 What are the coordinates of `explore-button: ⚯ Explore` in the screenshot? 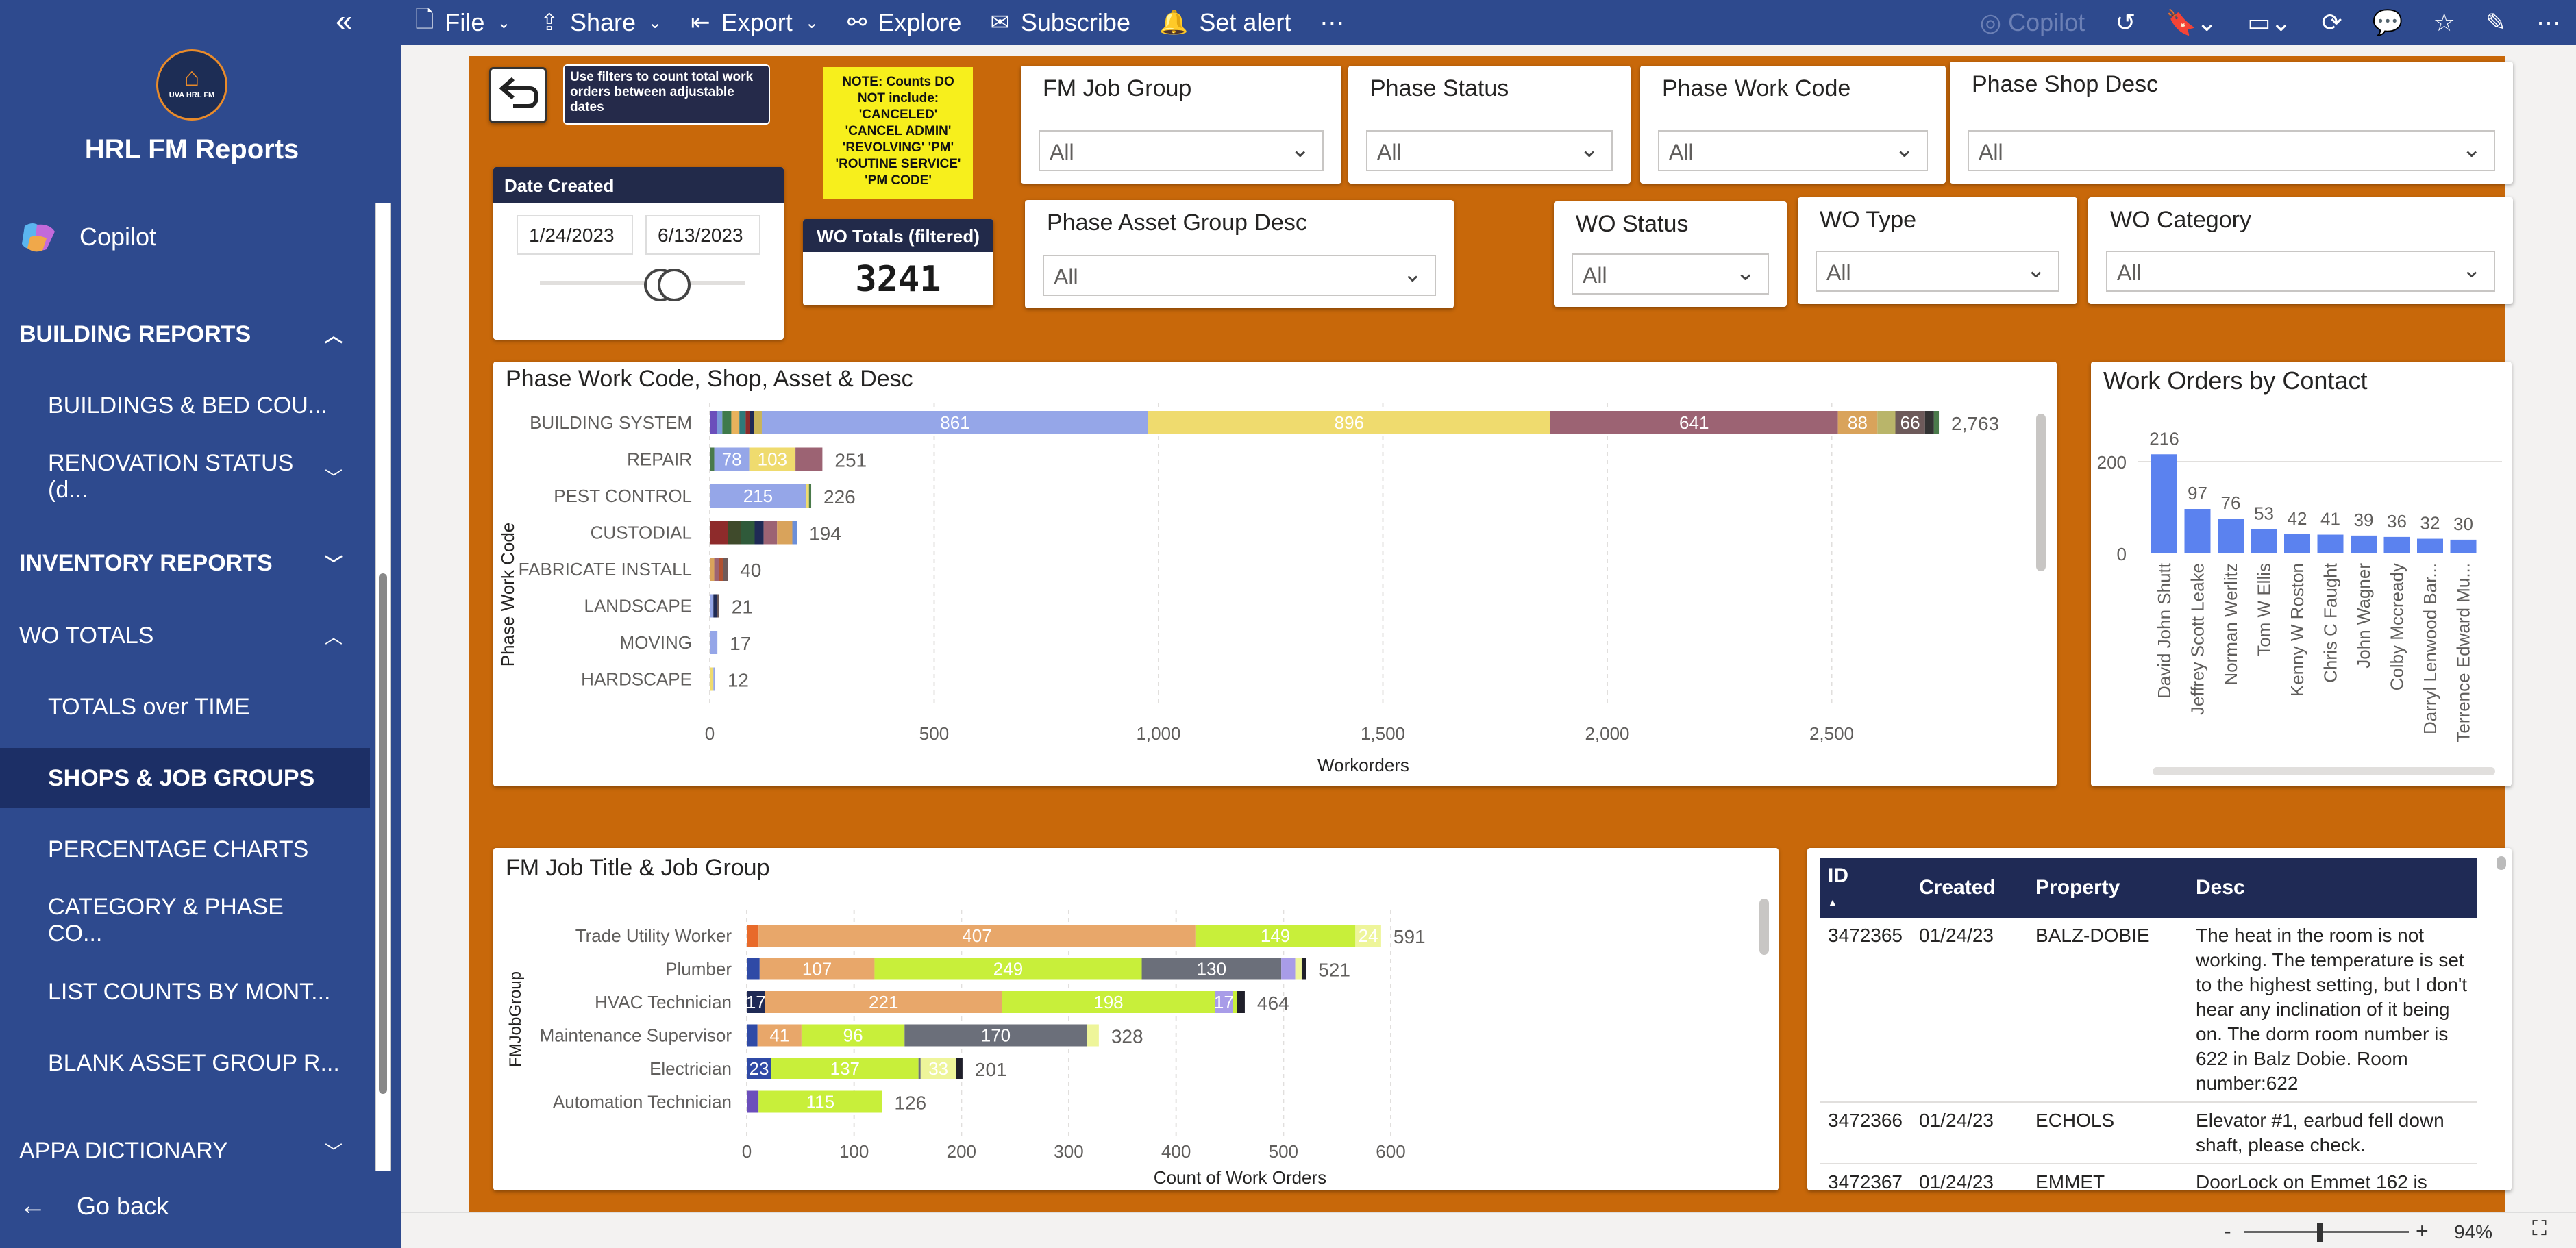 It's located at (904, 22).